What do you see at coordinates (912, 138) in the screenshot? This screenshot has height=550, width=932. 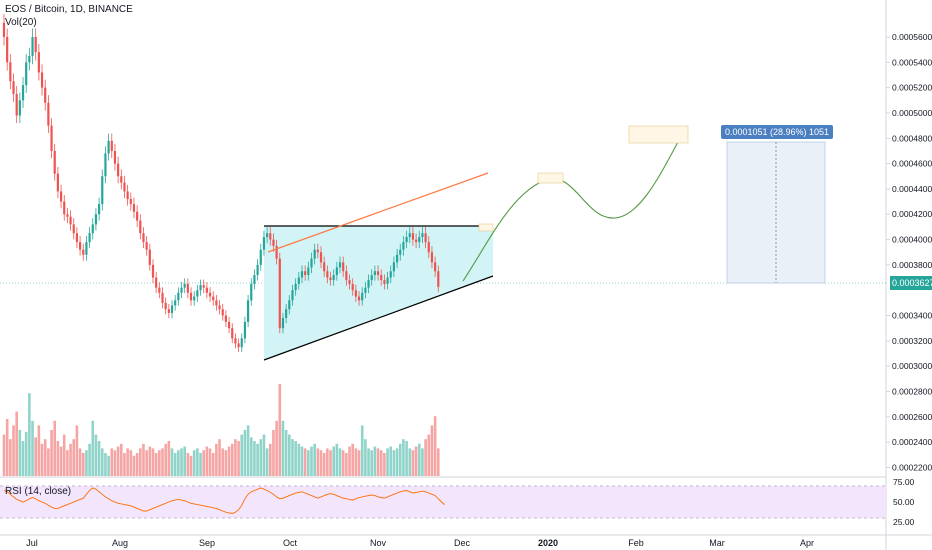 I see `price-tick-label: 0.0004800` at bounding box center [912, 138].